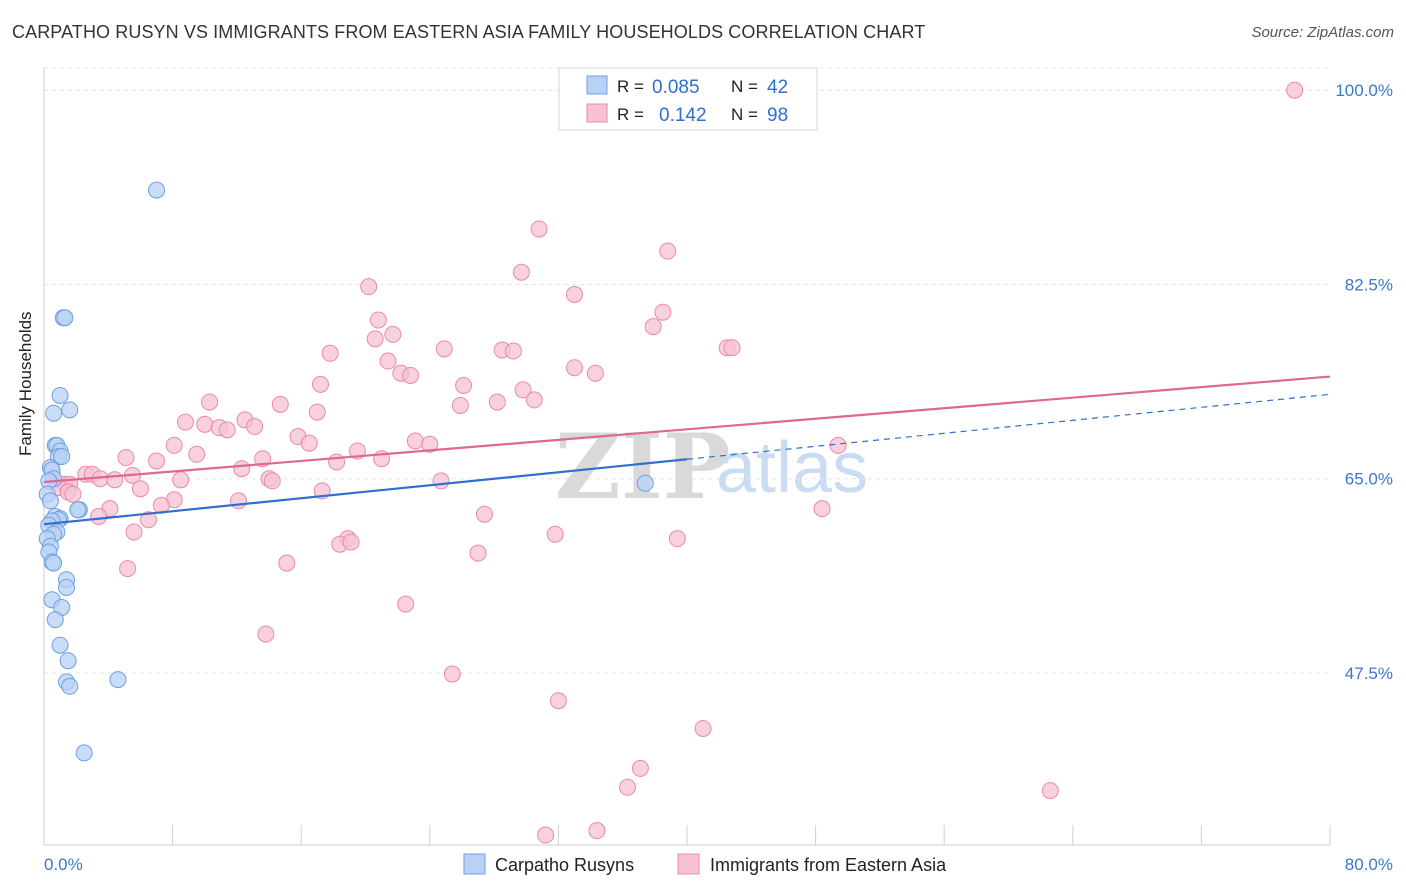 The height and width of the screenshot is (892, 1406). Describe the element at coordinates (687, 835) in the screenshot. I see `x-ticks` at that location.